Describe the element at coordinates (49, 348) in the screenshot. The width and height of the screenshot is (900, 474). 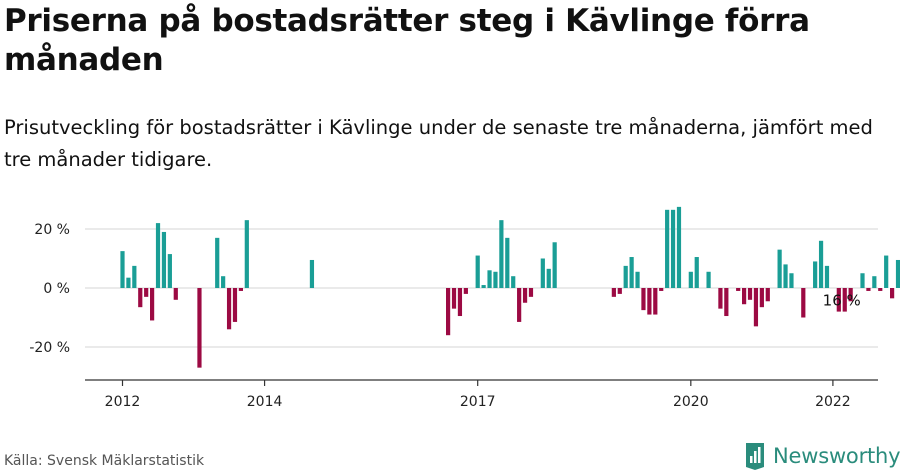
I see `y-tick-label: -20 %` at that location.